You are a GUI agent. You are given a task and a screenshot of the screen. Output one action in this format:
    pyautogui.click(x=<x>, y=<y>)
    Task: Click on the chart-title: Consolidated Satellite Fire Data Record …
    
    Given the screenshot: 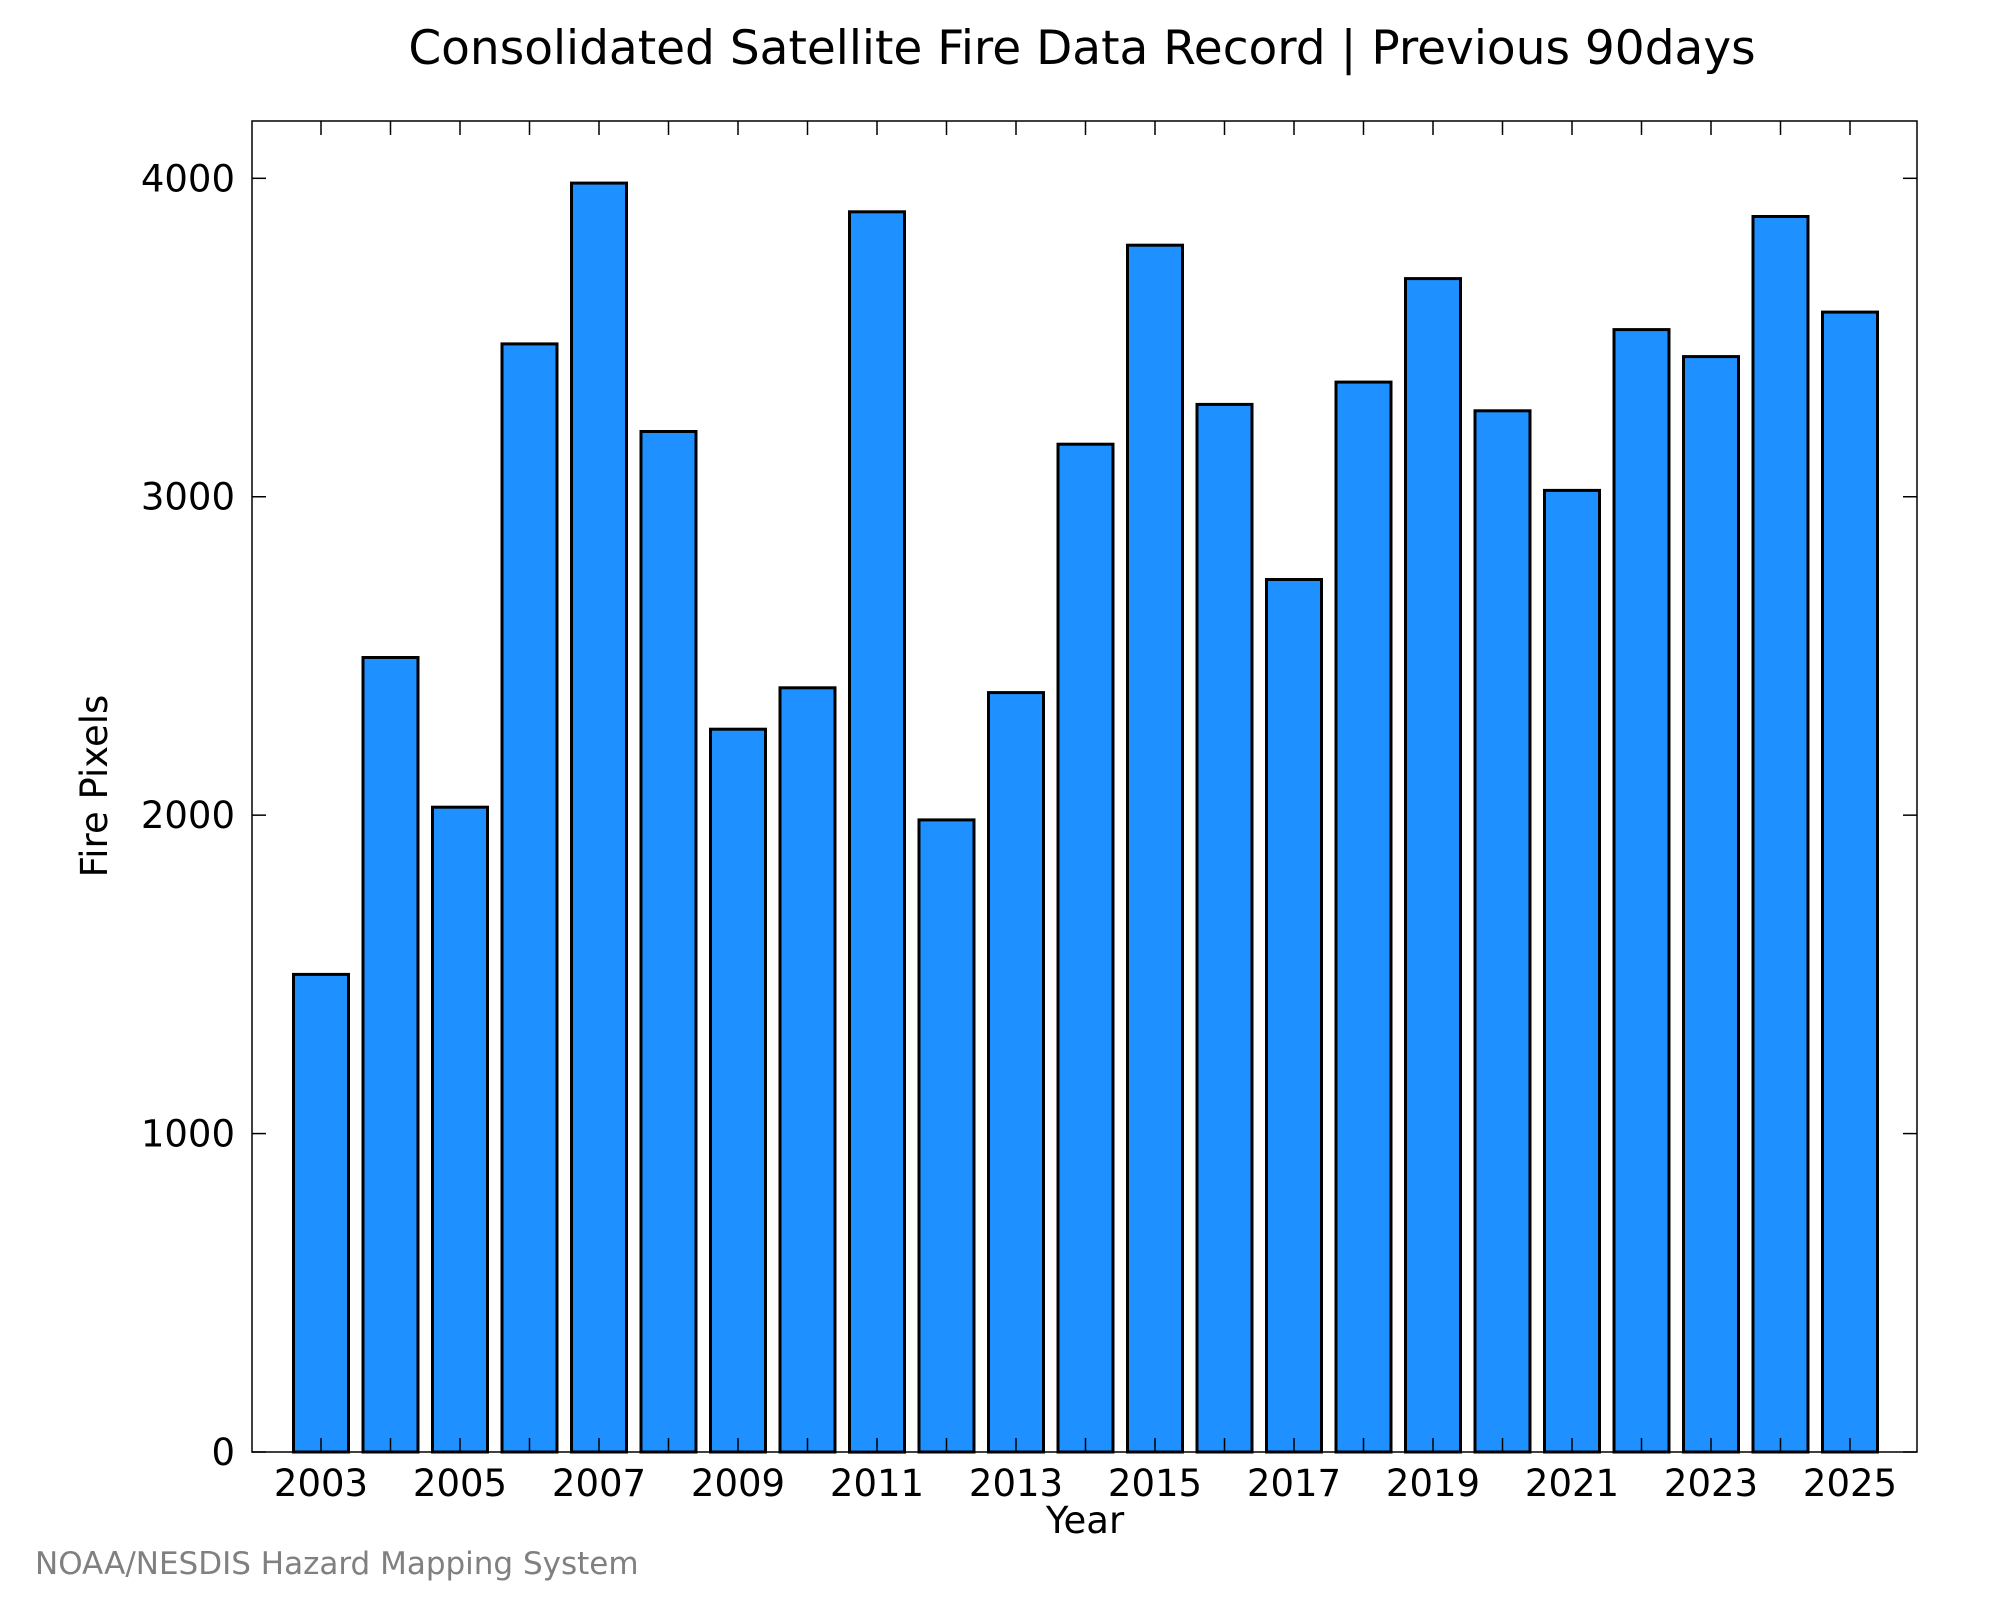 What is the action you would take?
    pyautogui.click(x=1081, y=48)
    